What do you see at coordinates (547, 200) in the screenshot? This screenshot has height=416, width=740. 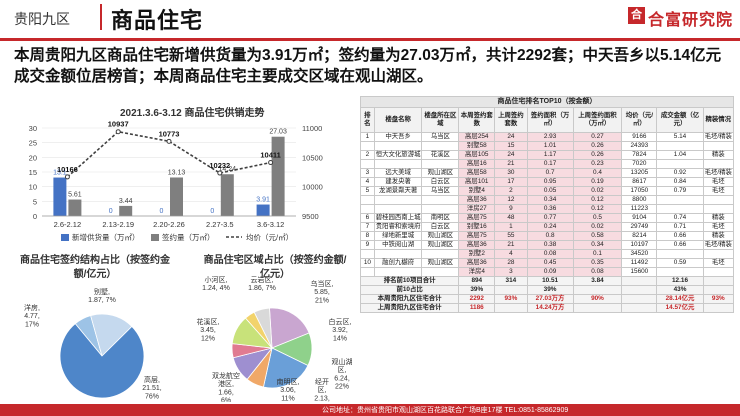 I see `table-row: 高层36 12 0.34 0.12 8800` at bounding box center [547, 200].